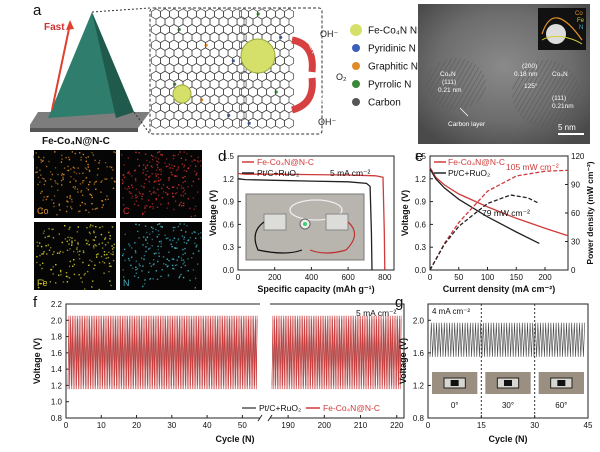  I want to click on y-tick-label: 0.0, so click(421, 270).